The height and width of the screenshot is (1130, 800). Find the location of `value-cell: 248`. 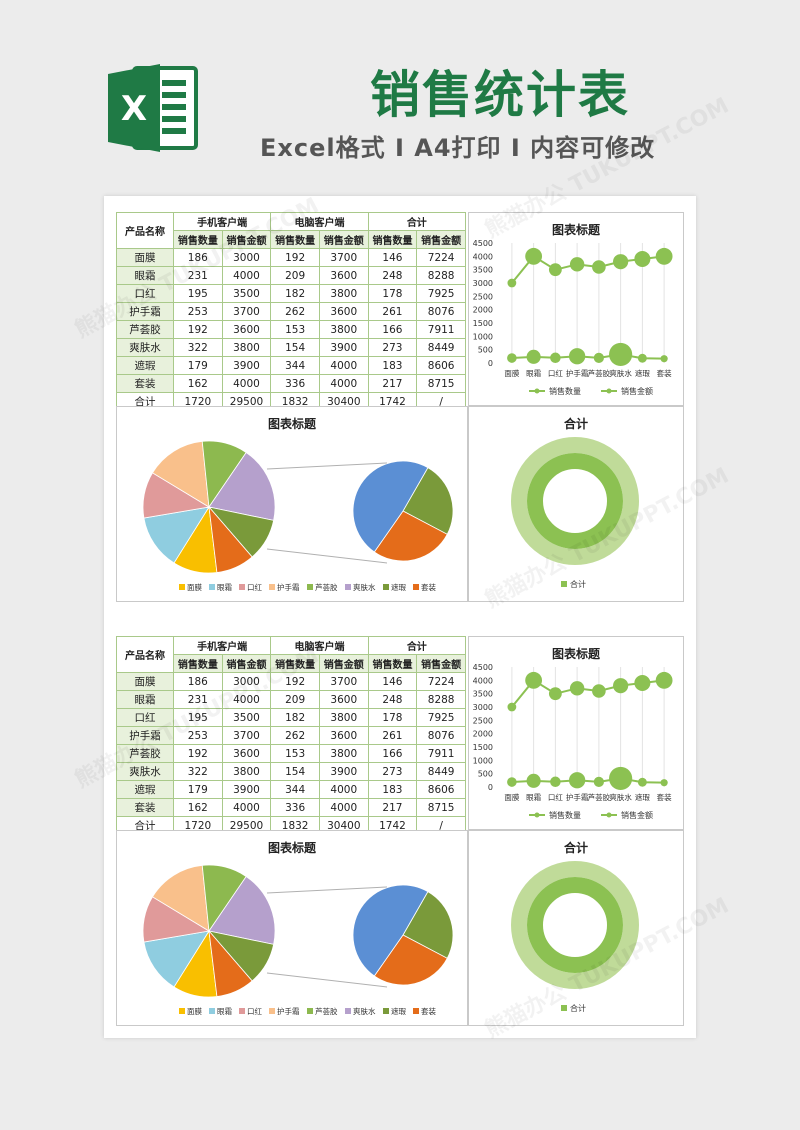

value-cell: 248 is located at coordinates (392, 699).